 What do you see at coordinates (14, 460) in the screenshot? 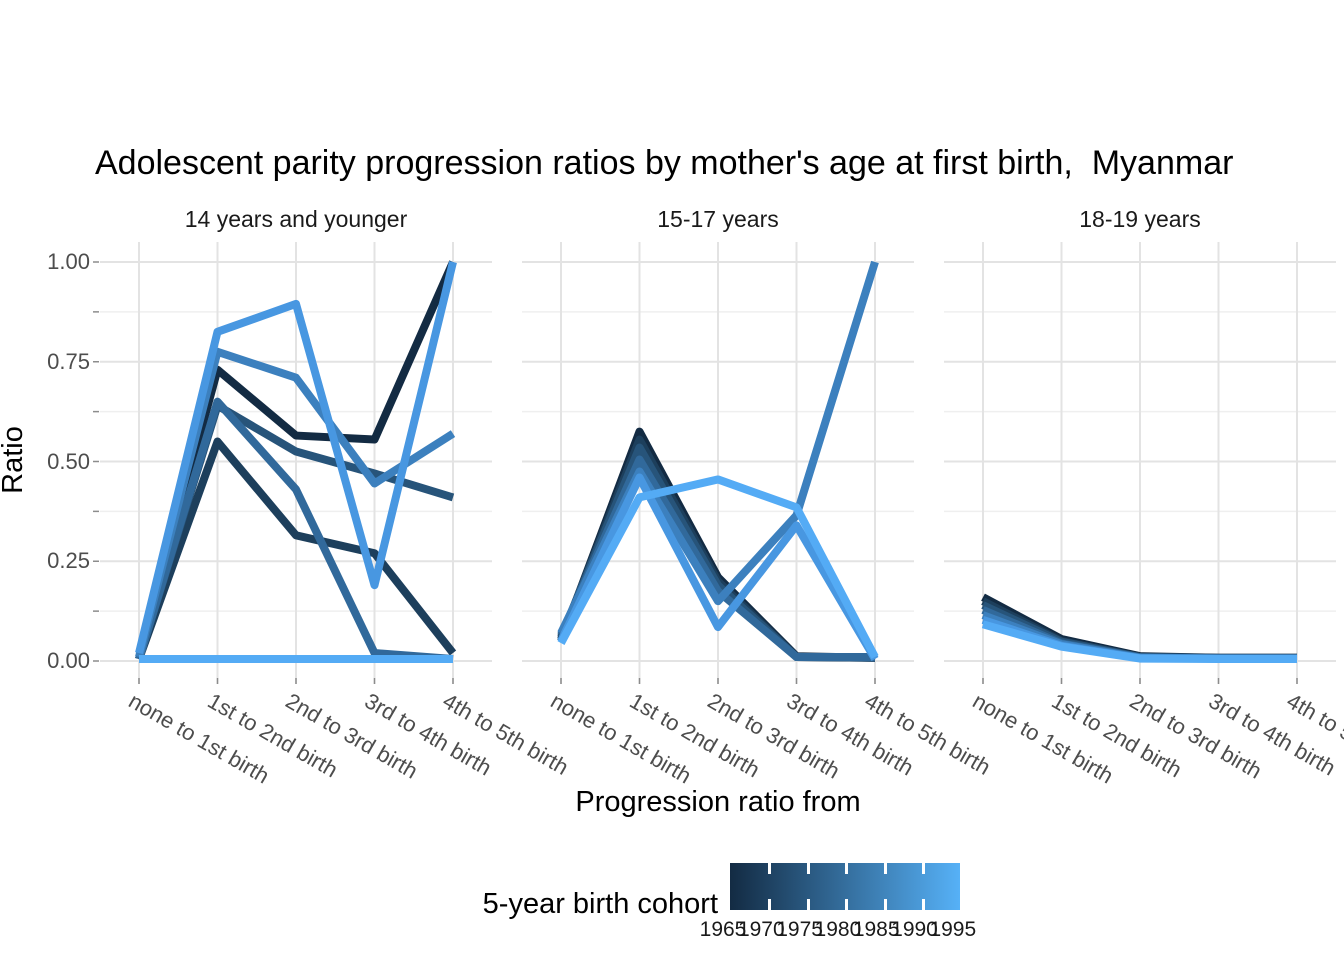
I see `y-axis-title: Ratio` at bounding box center [14, 460].